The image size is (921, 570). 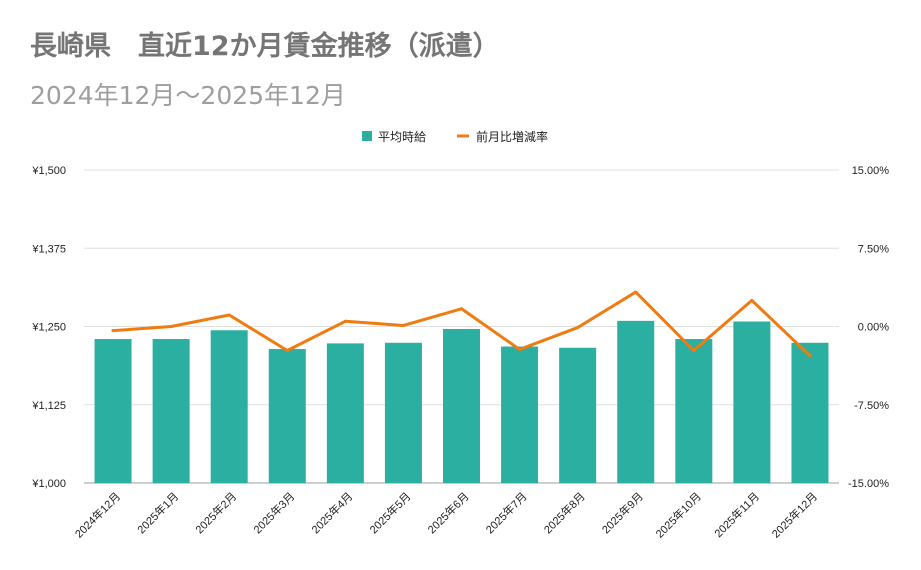 I want to click on right-tick-label: 7.50%, so click(x=873, y=249).